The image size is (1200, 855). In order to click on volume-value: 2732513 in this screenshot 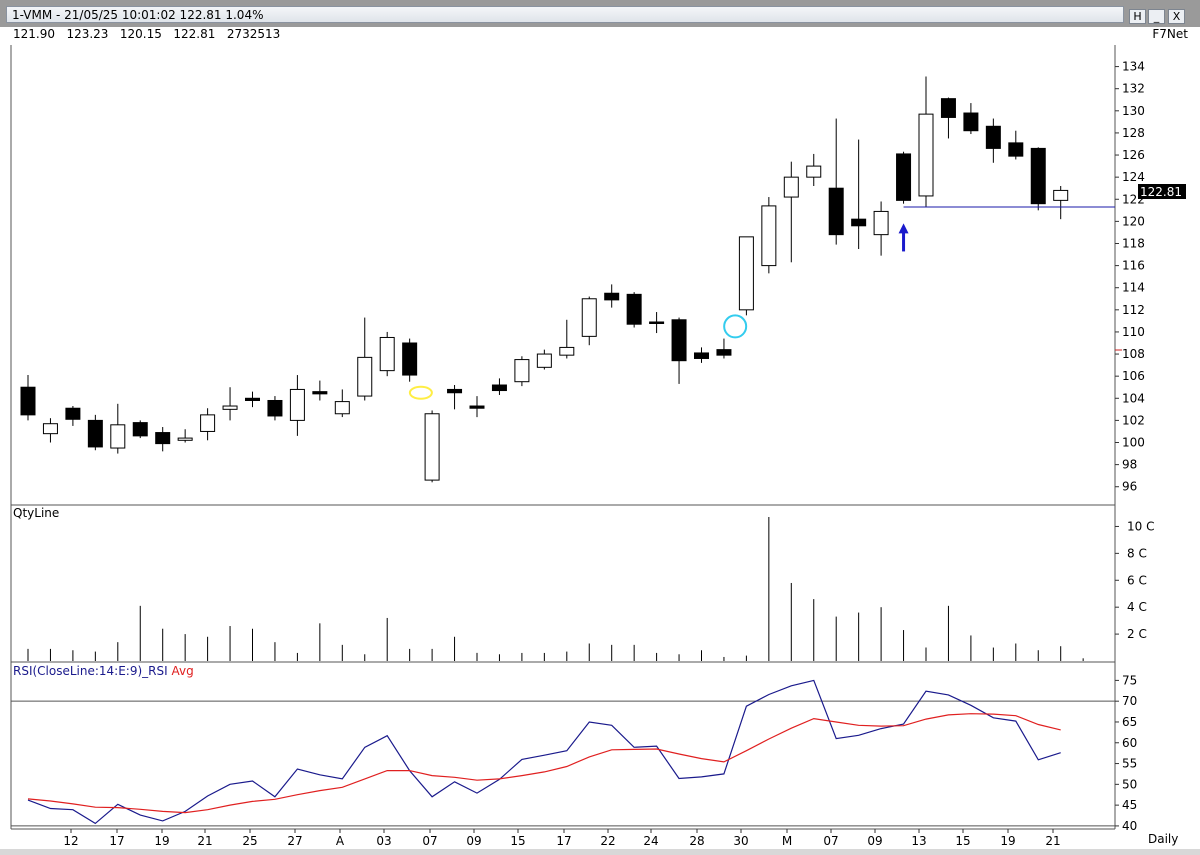, I will do `click(253, 34)`.